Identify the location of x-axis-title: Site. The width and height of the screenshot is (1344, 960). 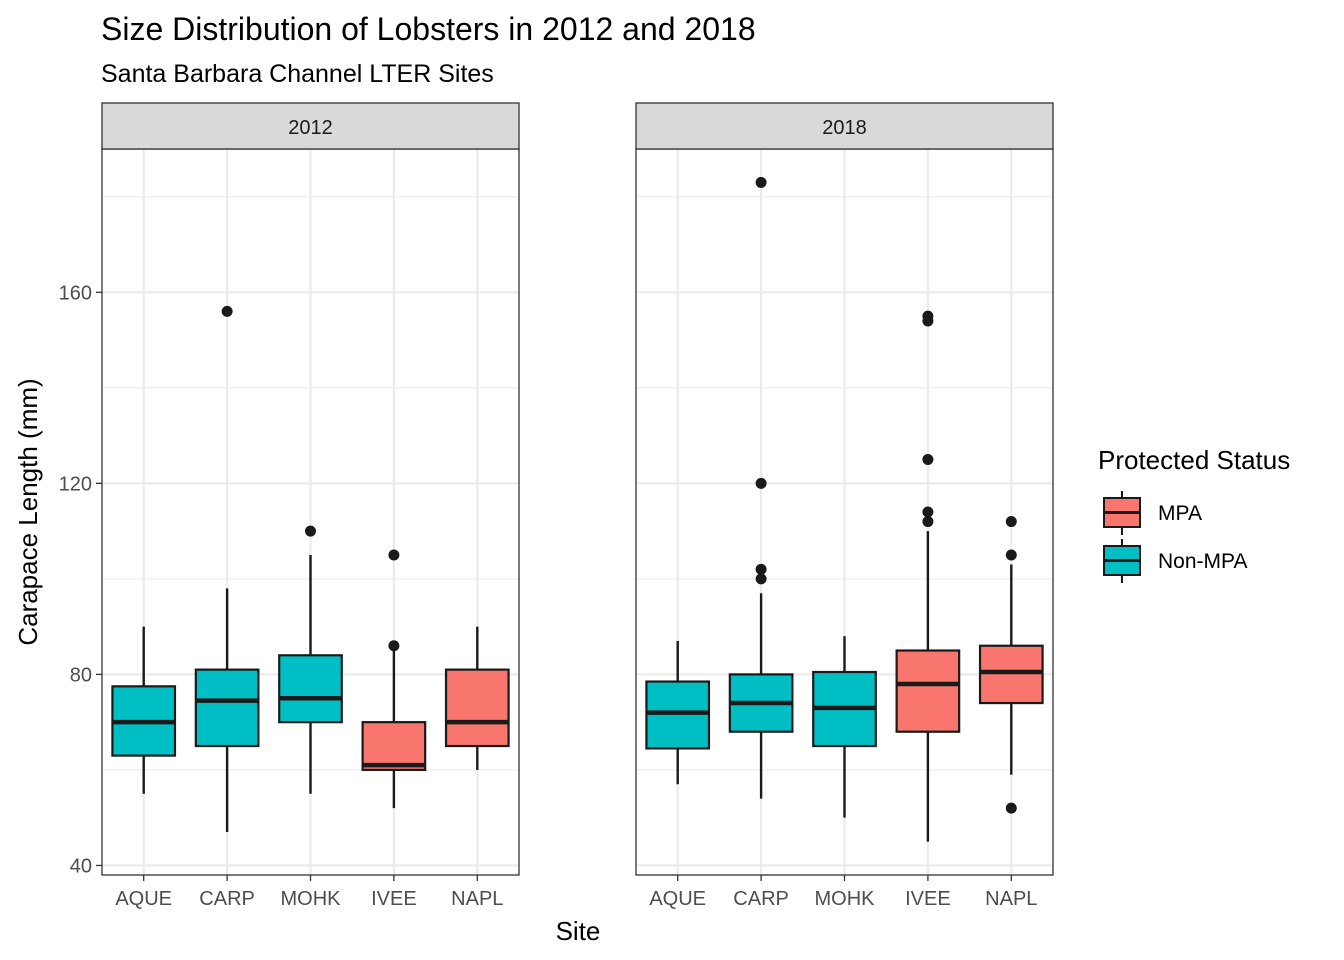
(578, 931).